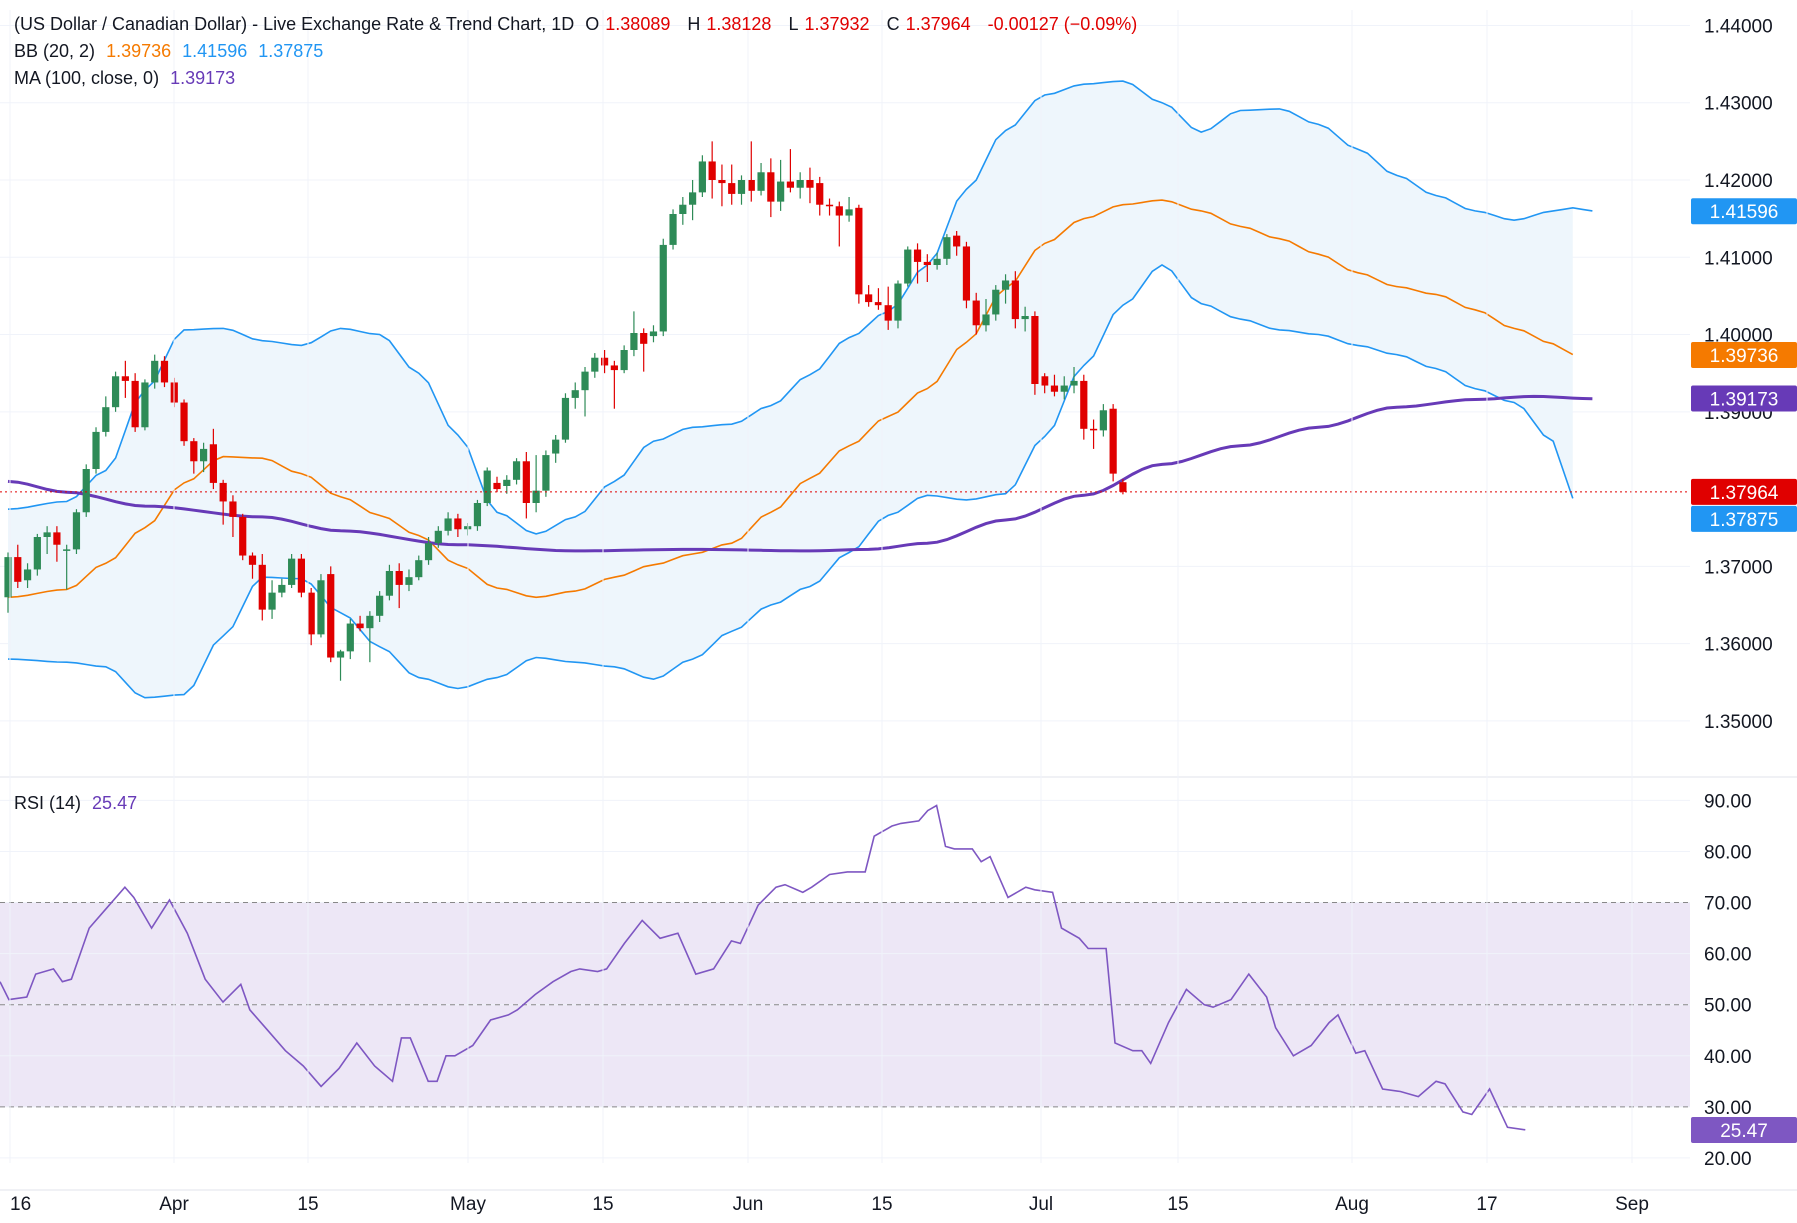 This screenshot has height=1223, width=1797. I want to click on rsi-tick-label: 60.00, so click(1728, 955).